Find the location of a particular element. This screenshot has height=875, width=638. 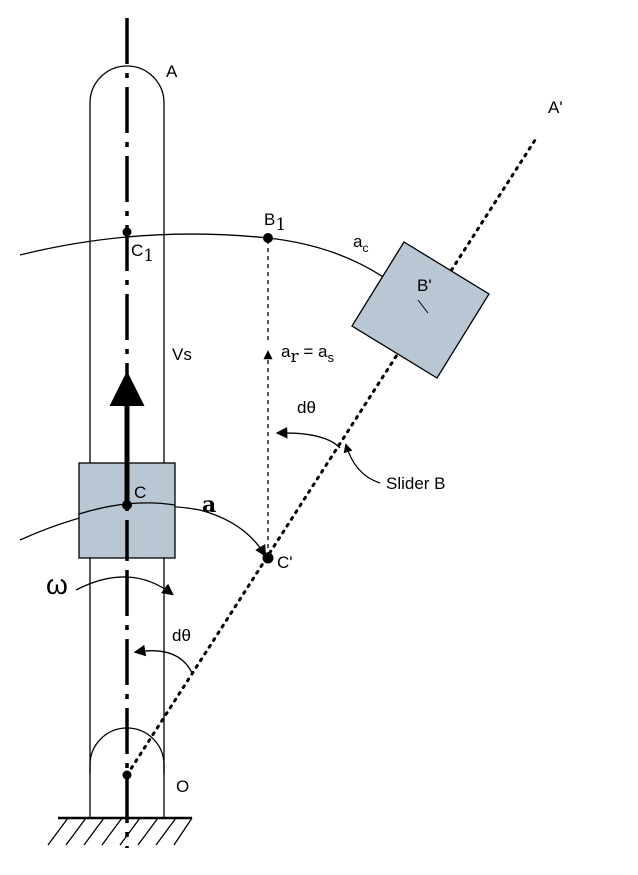

label-b1: B1 is located at coordinates (275, 222).